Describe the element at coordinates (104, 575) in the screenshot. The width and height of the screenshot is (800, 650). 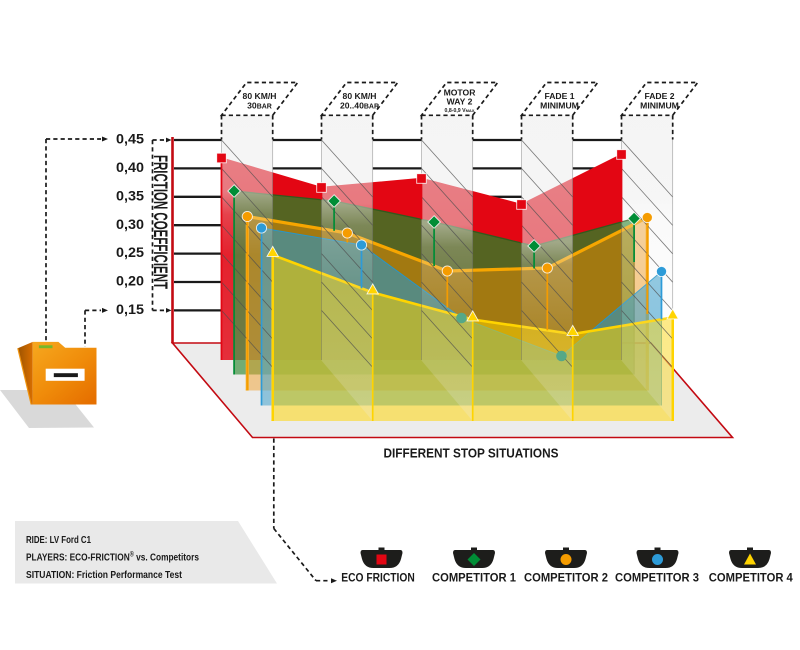
I see `svg-text:SITUATION: Friction Performanc: SITUATION: Friction Performance Test` at that location.